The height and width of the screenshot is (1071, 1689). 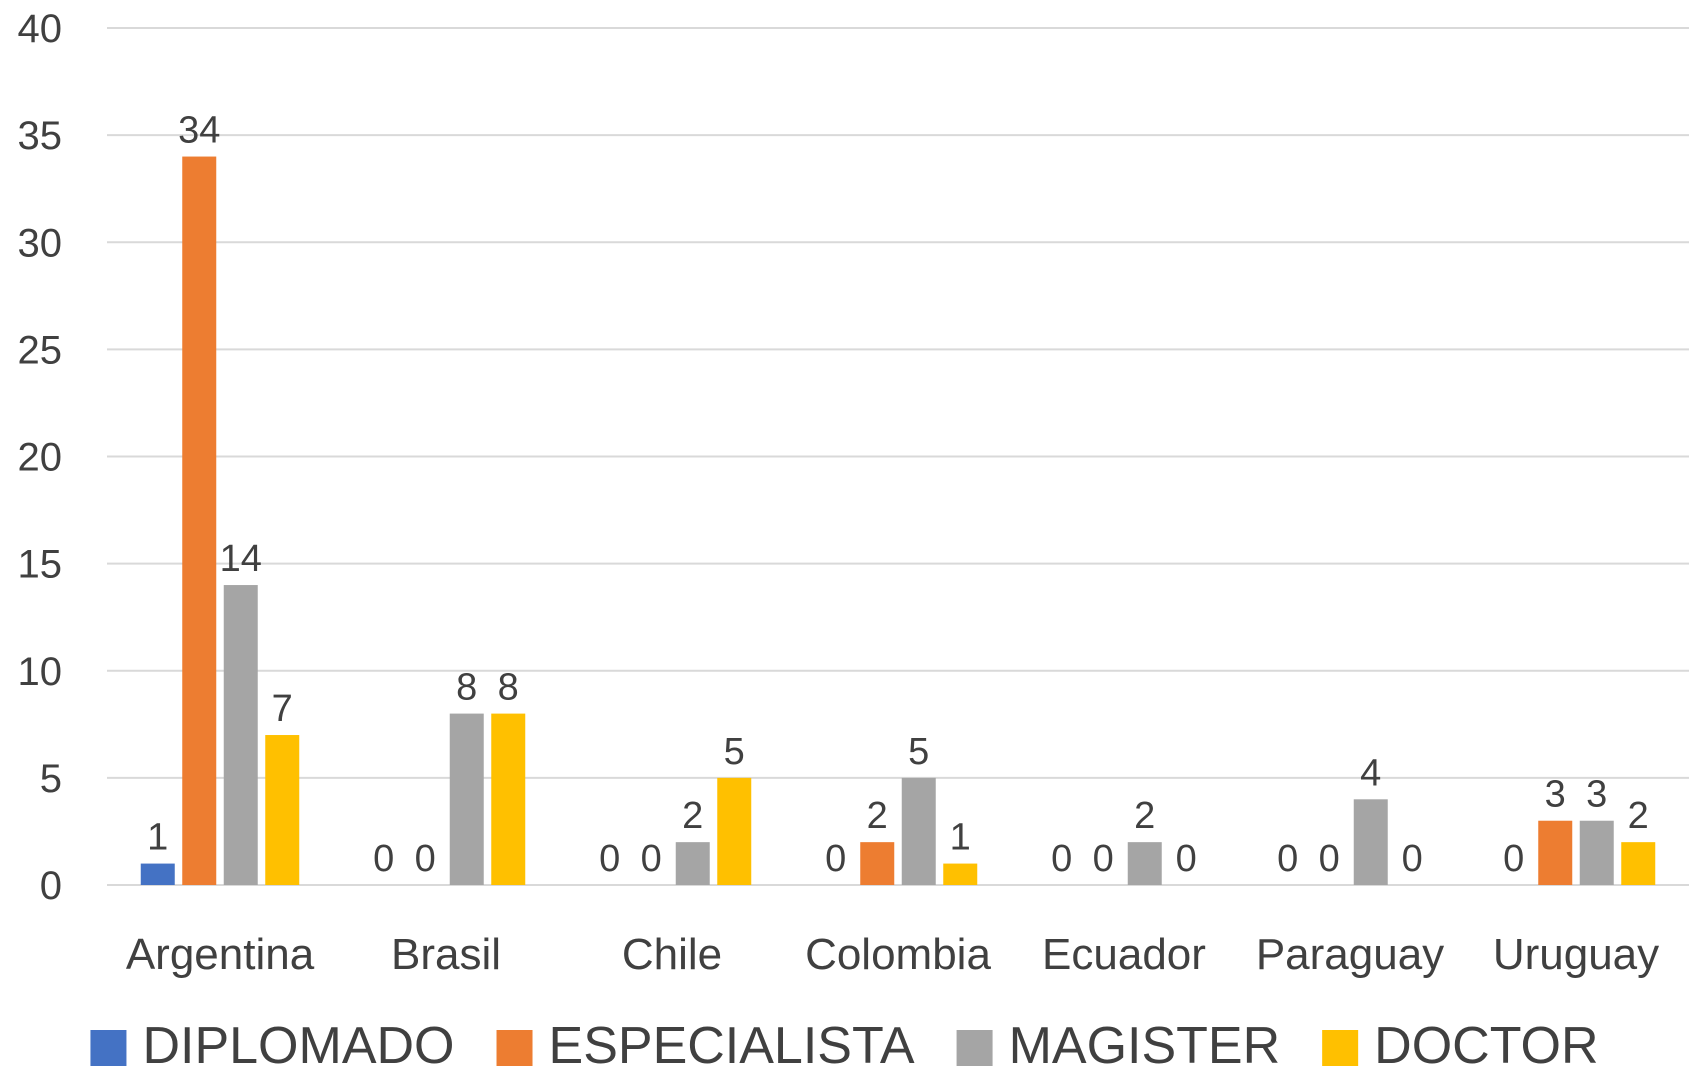 I want to click on data-label: 34, so click(x=199, y=131).